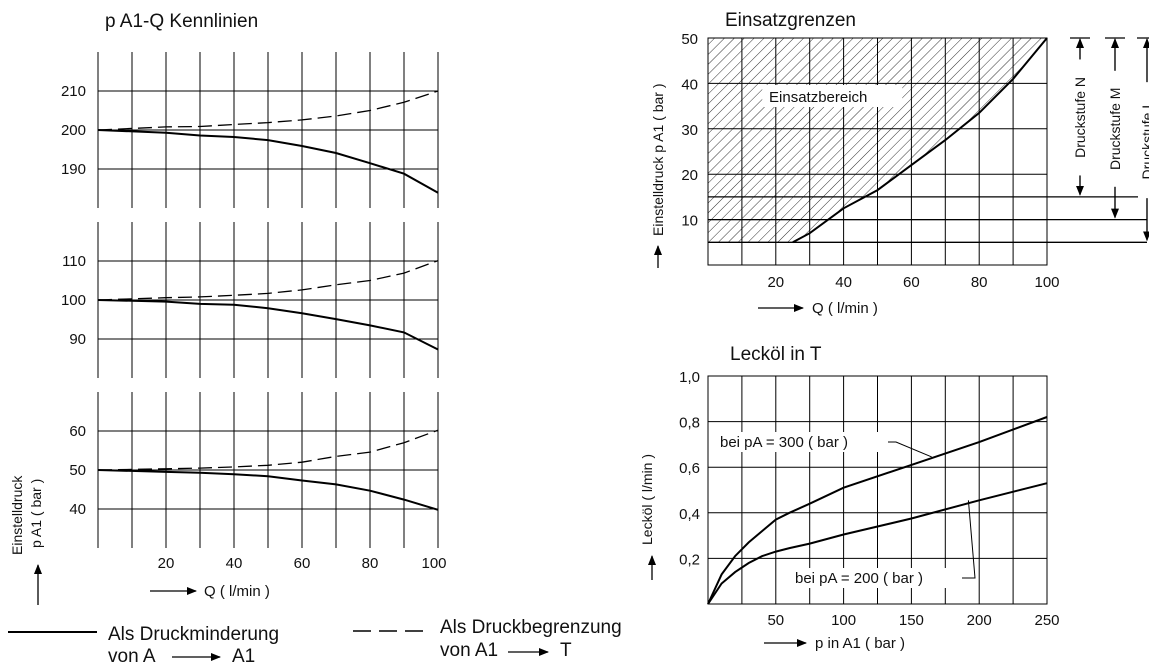 The width and height of the screenshot is (1149, 664). What do you see at coordinates (818, 97) in the screenshot?
I see `einsatzbereich-label: Einsatzbereich` at bounding box center [818, 97].